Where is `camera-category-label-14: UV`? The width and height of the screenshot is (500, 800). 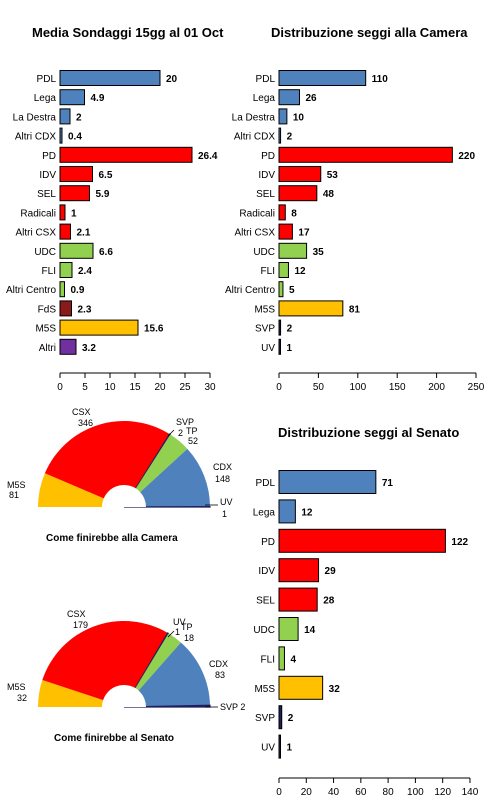
camera-category-label-14: UV is located at coordinates (268, 348).